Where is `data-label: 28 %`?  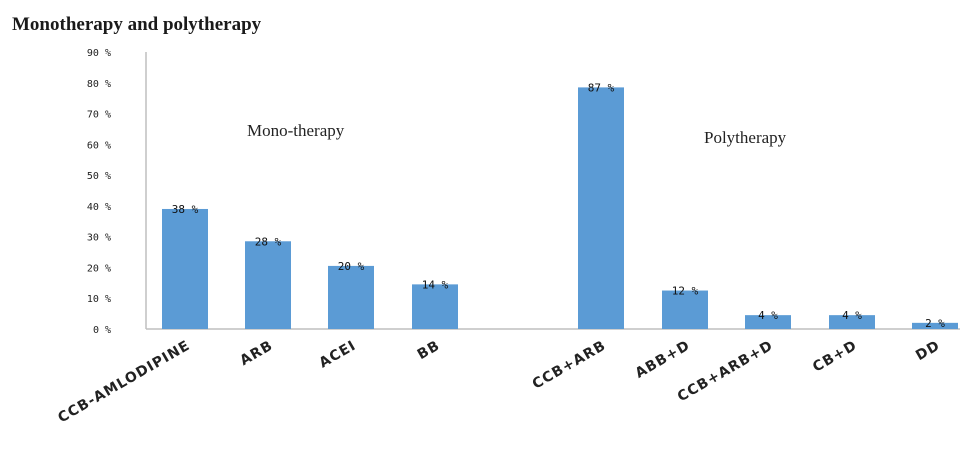
data-label: 28 % is located at coordinates (268, 241).